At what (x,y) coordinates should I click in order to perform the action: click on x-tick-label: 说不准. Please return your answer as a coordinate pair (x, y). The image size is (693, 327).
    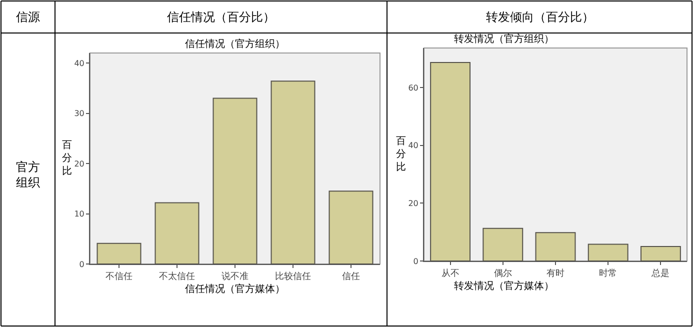
    Looking at the image, I should click on (235, 276).